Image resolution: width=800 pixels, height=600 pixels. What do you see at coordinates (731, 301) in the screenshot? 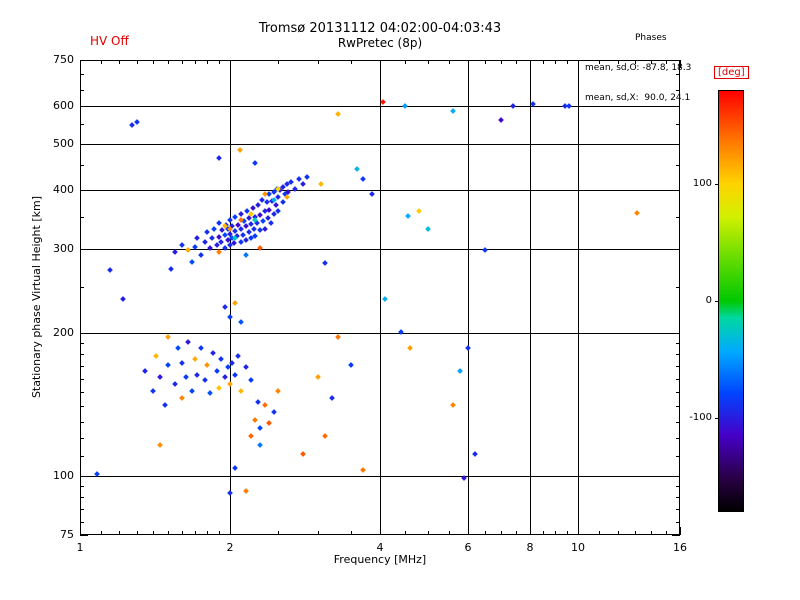
I see `colorbar` at bounding box center [731, 301].